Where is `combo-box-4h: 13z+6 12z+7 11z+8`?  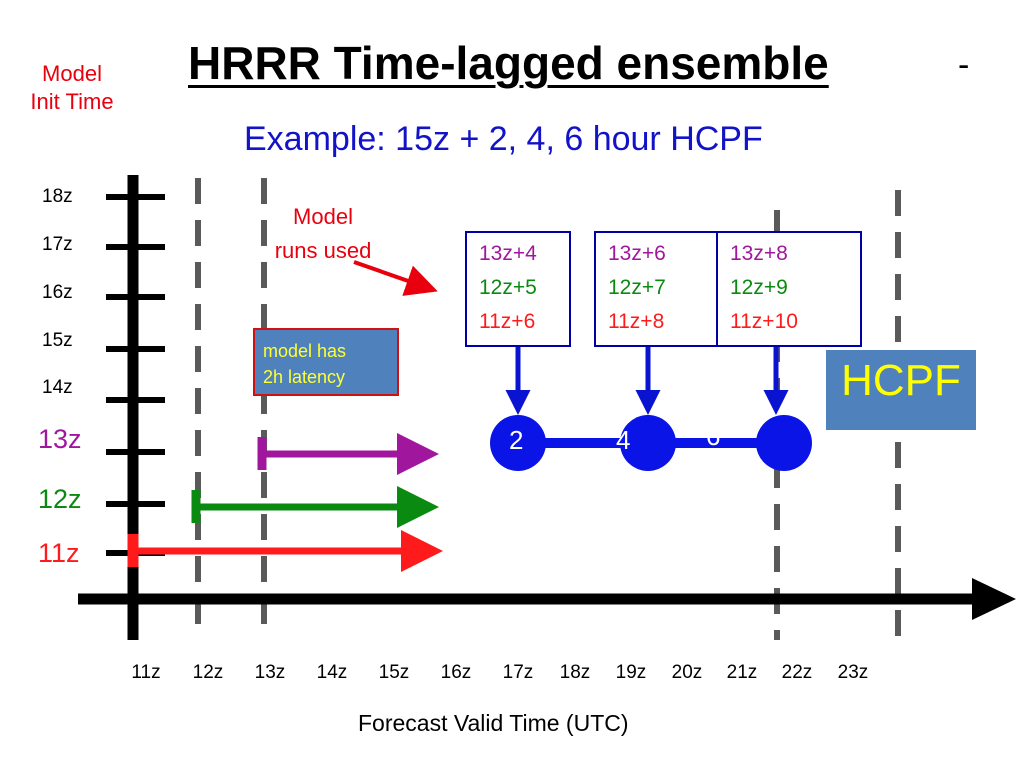
combo-box-4h: 13z+6 12z+7 11z+8 is located at coordinates (656, 289).